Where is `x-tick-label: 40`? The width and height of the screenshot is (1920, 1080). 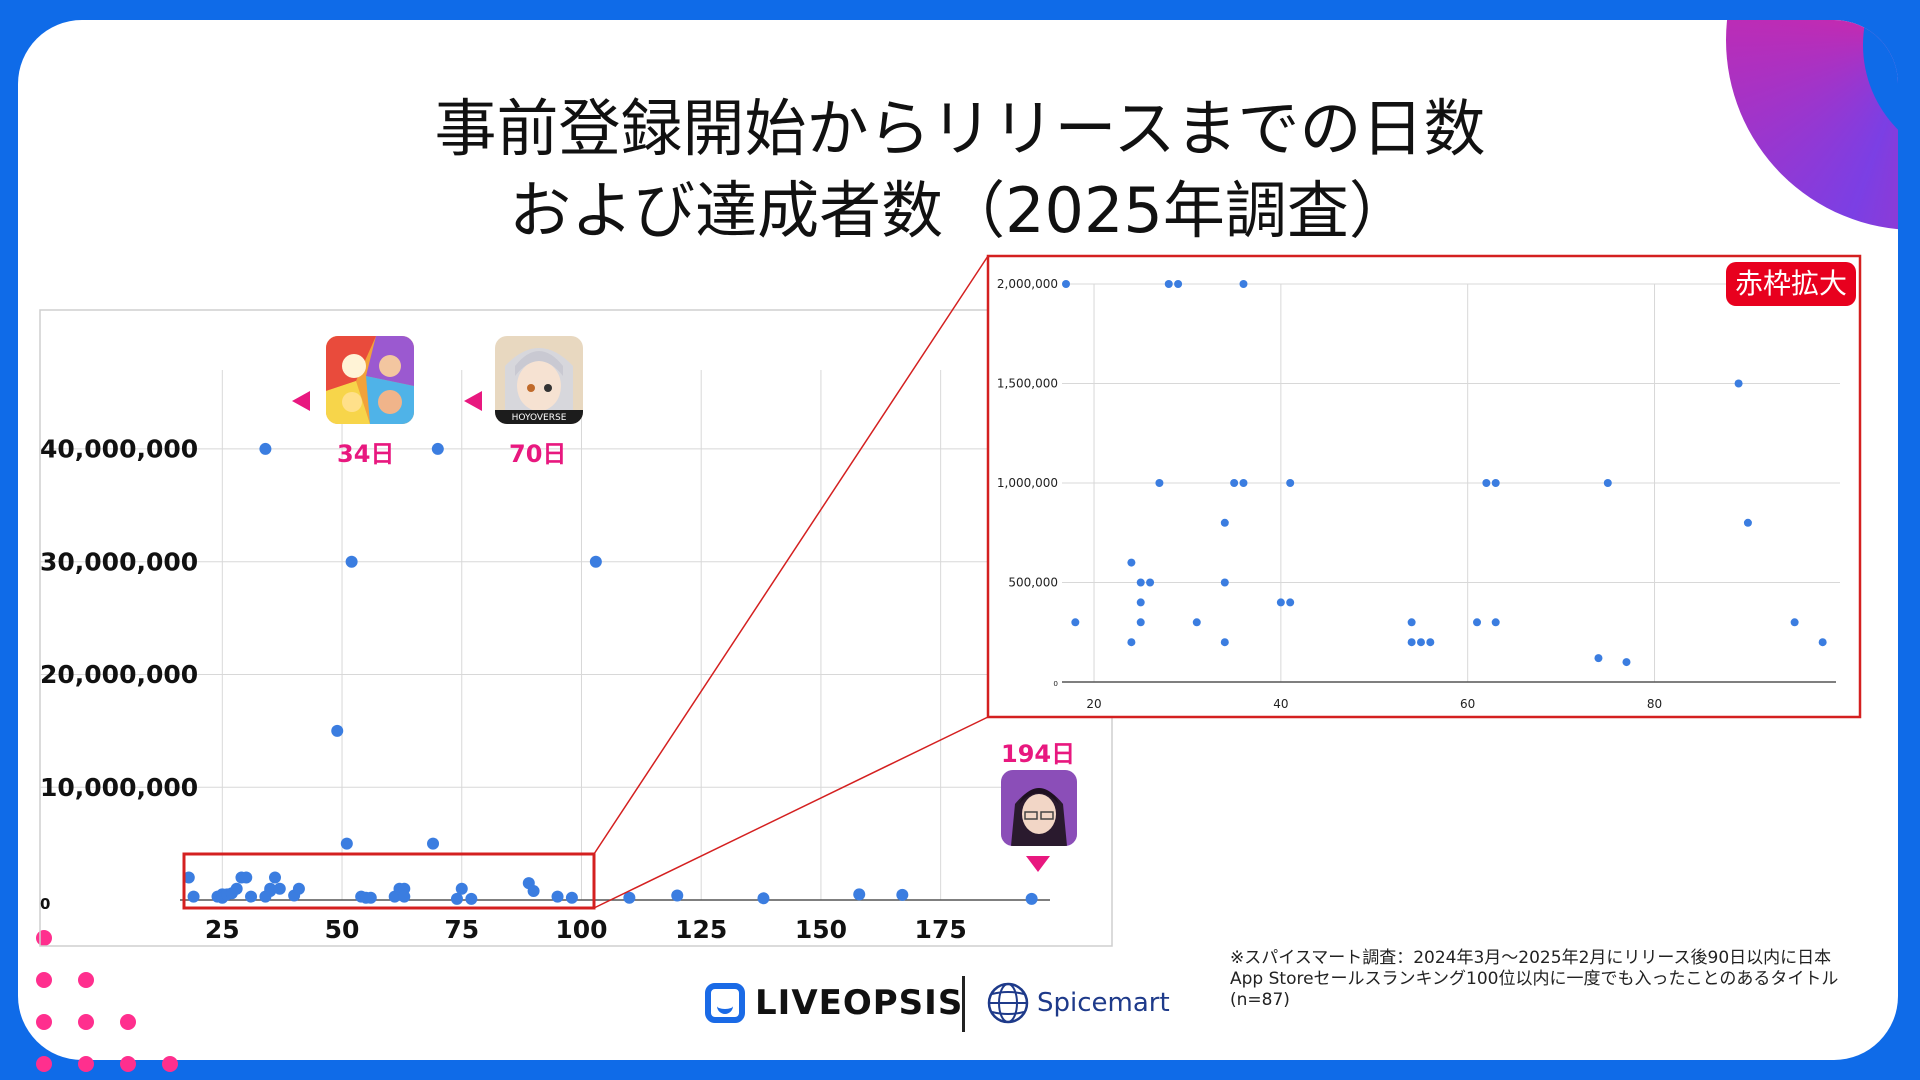 x-tick-label: 40 is located at coordinates (1280, 704).